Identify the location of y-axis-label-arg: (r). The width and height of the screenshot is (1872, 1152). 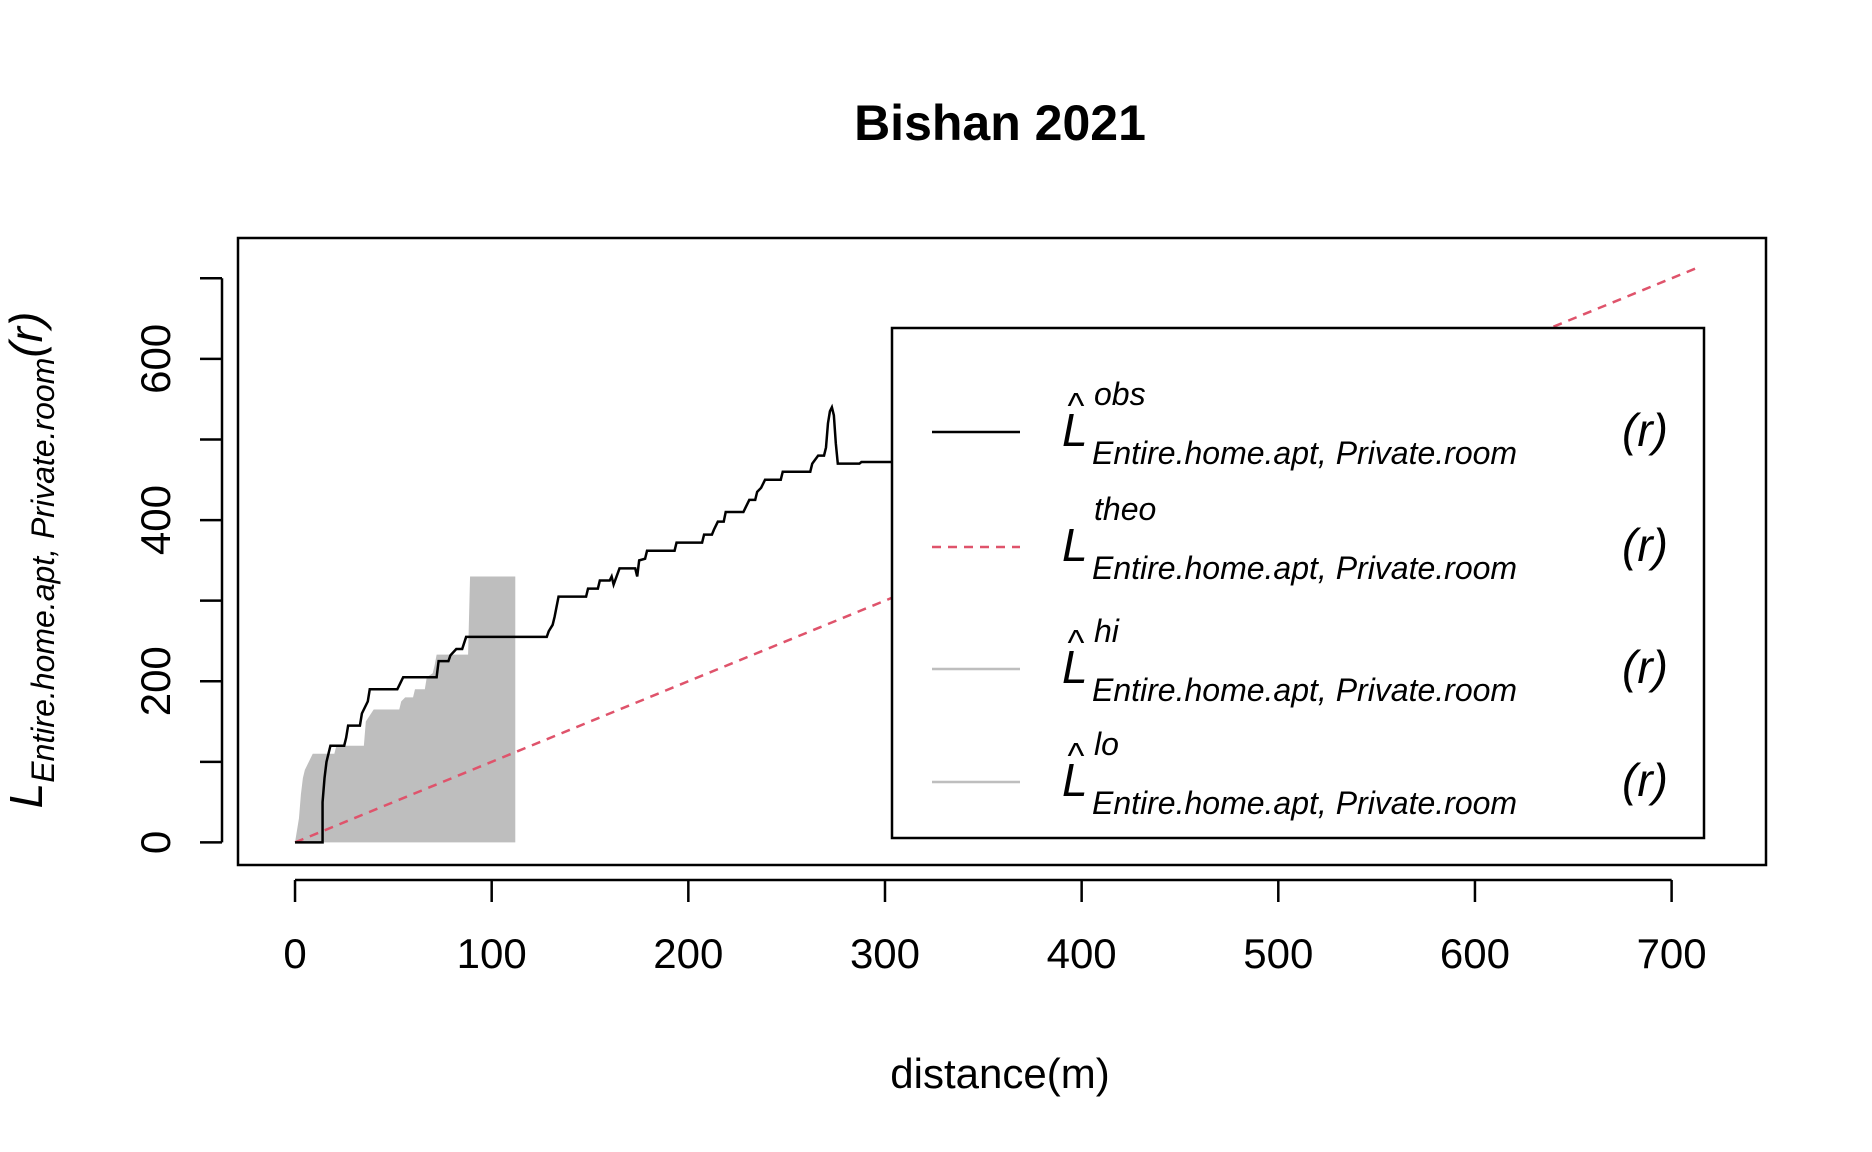
(26, 335).